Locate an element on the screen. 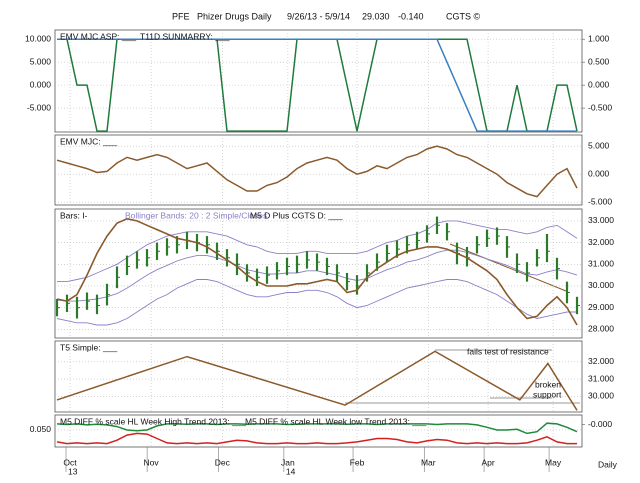 The height and width of the screenshot is (483, 640). x-tick-label: Feb is located at coordinates (357, 462).